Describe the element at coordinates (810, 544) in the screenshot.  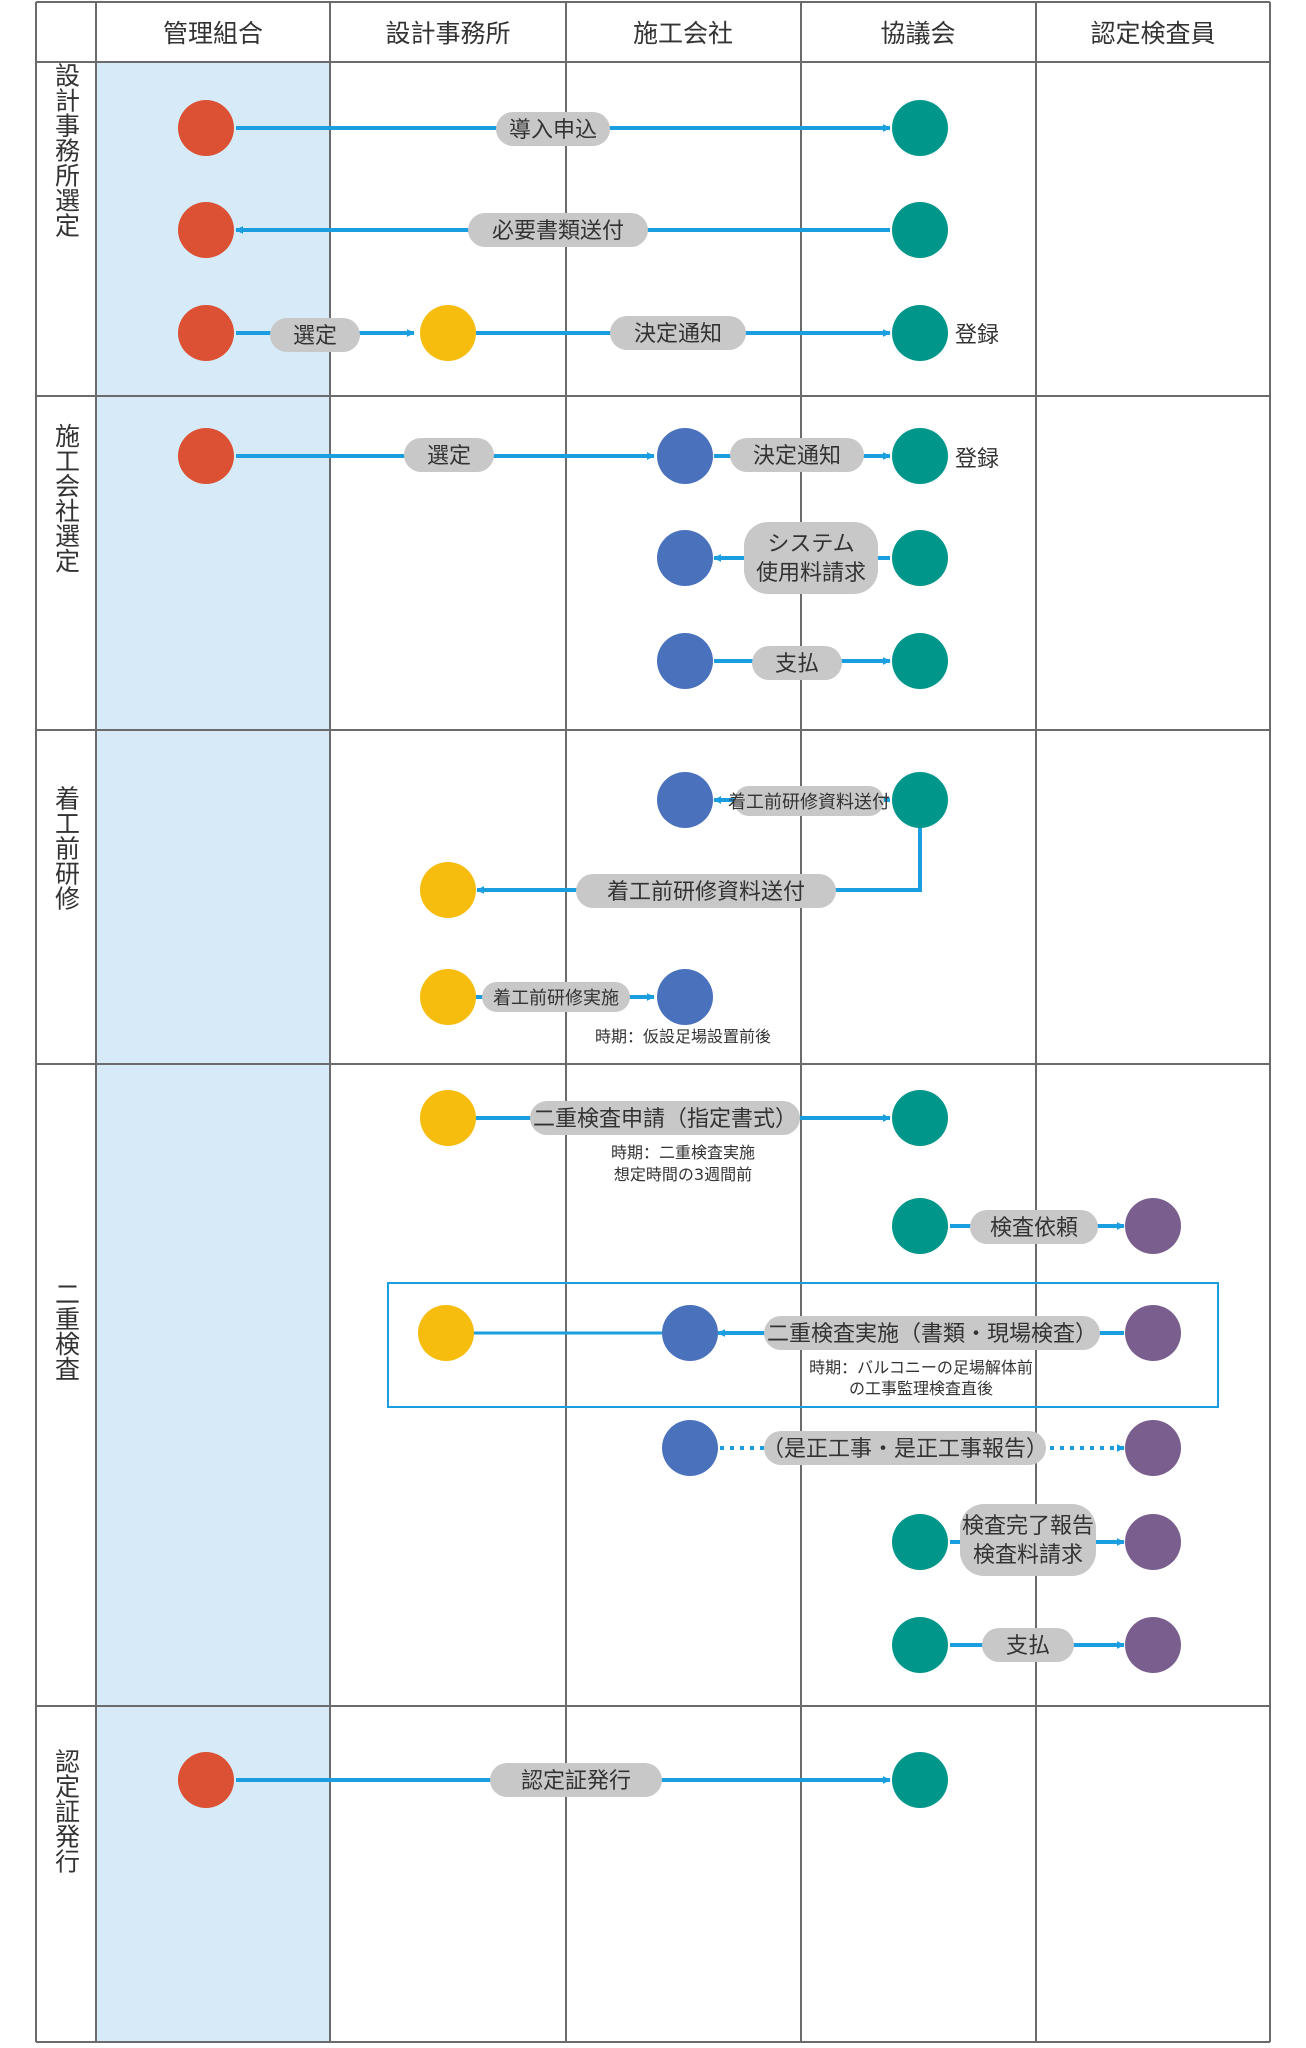
I see `label-system-line1: システム` at that location.